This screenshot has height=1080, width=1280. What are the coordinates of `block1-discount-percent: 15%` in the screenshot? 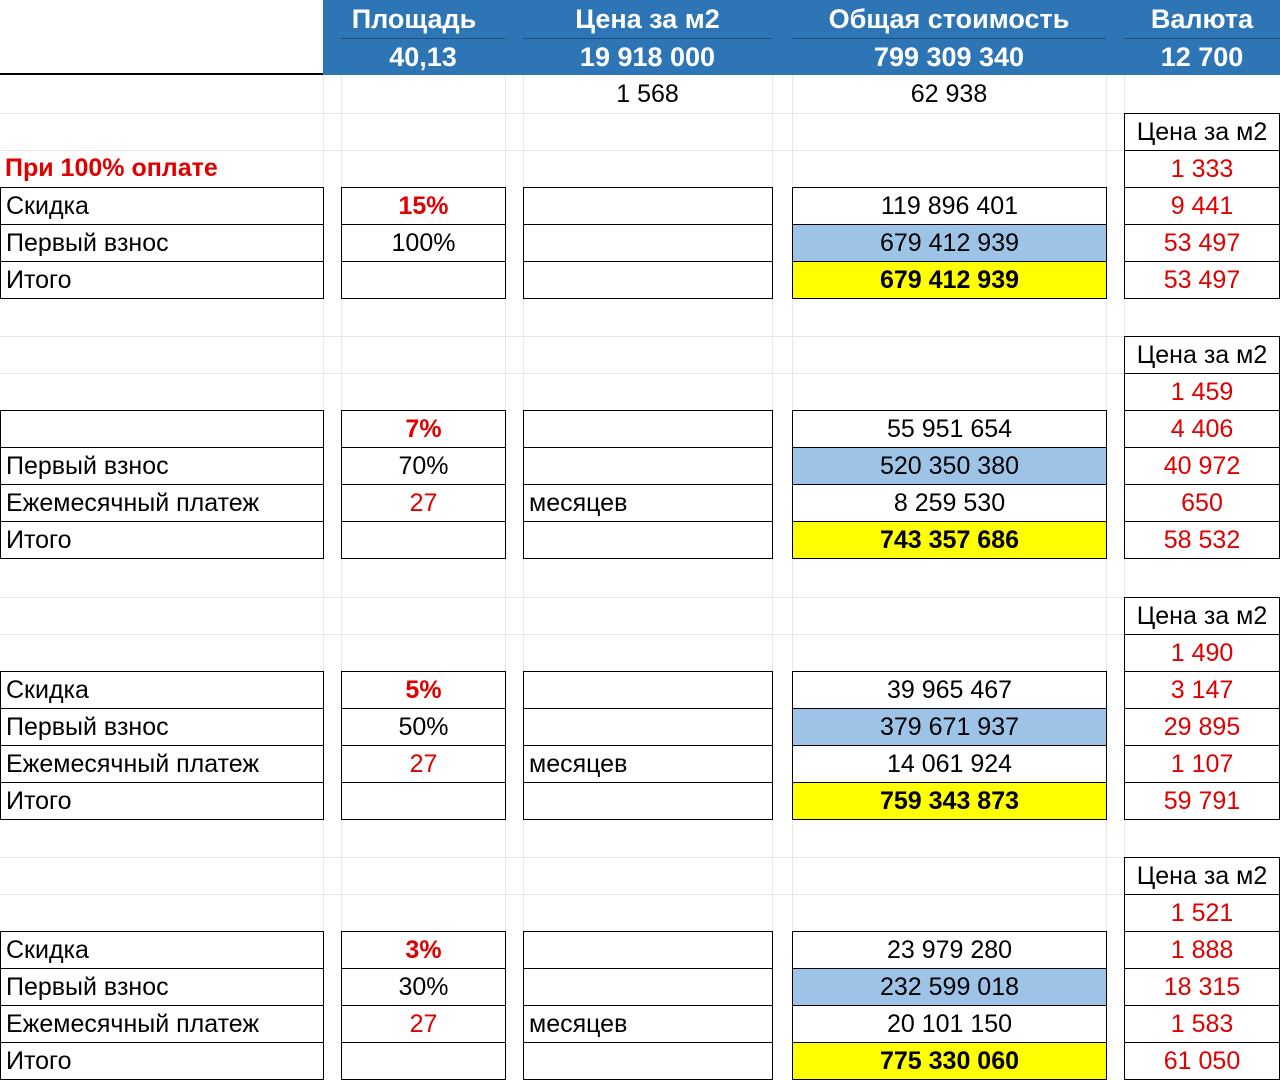 It's located at (423, 206).